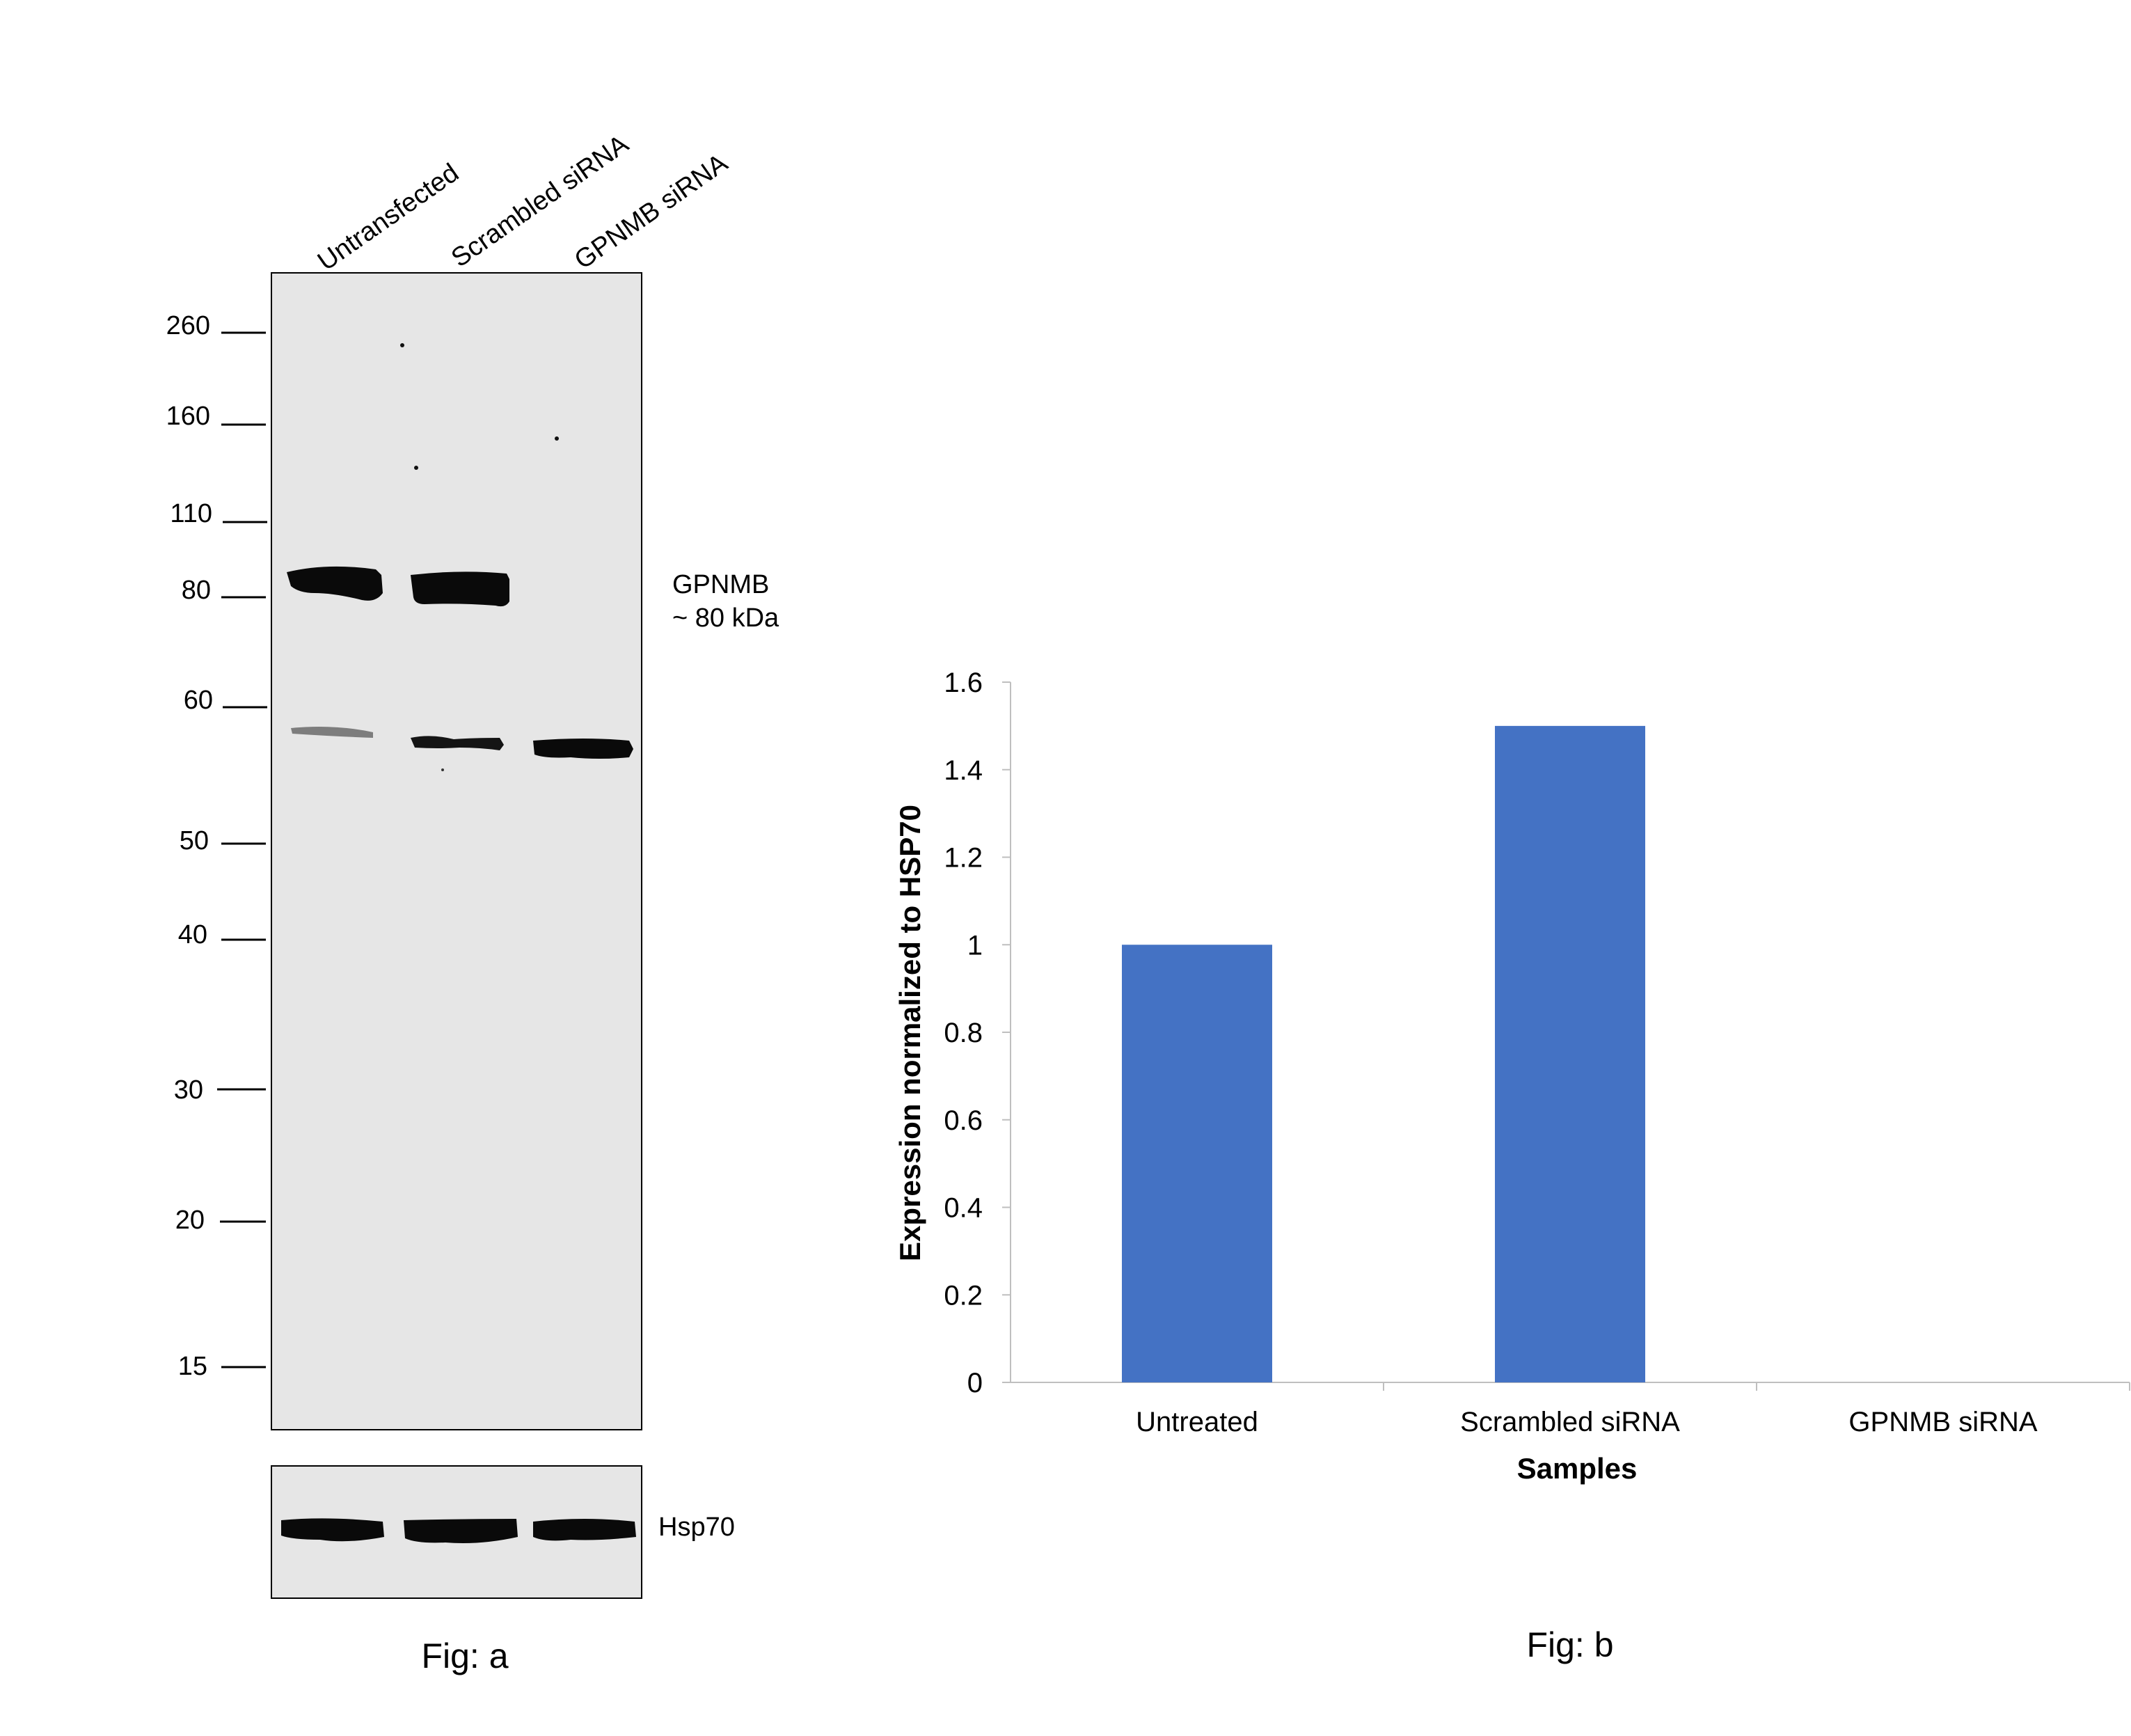 This screenshot has width=2131, height=1736. What do you see at coordinates (1942, 1422) in the screenshot?
I see `x-tick-label: GPNMB siRNA` at bounding box center [1942, 1422].